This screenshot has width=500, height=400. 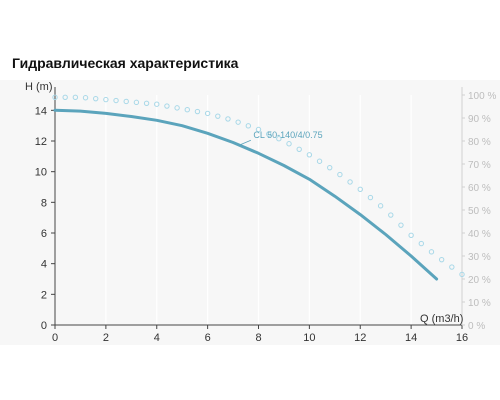 I want to click on y2-tick-label: 40 %, so click(x=479, y=234).